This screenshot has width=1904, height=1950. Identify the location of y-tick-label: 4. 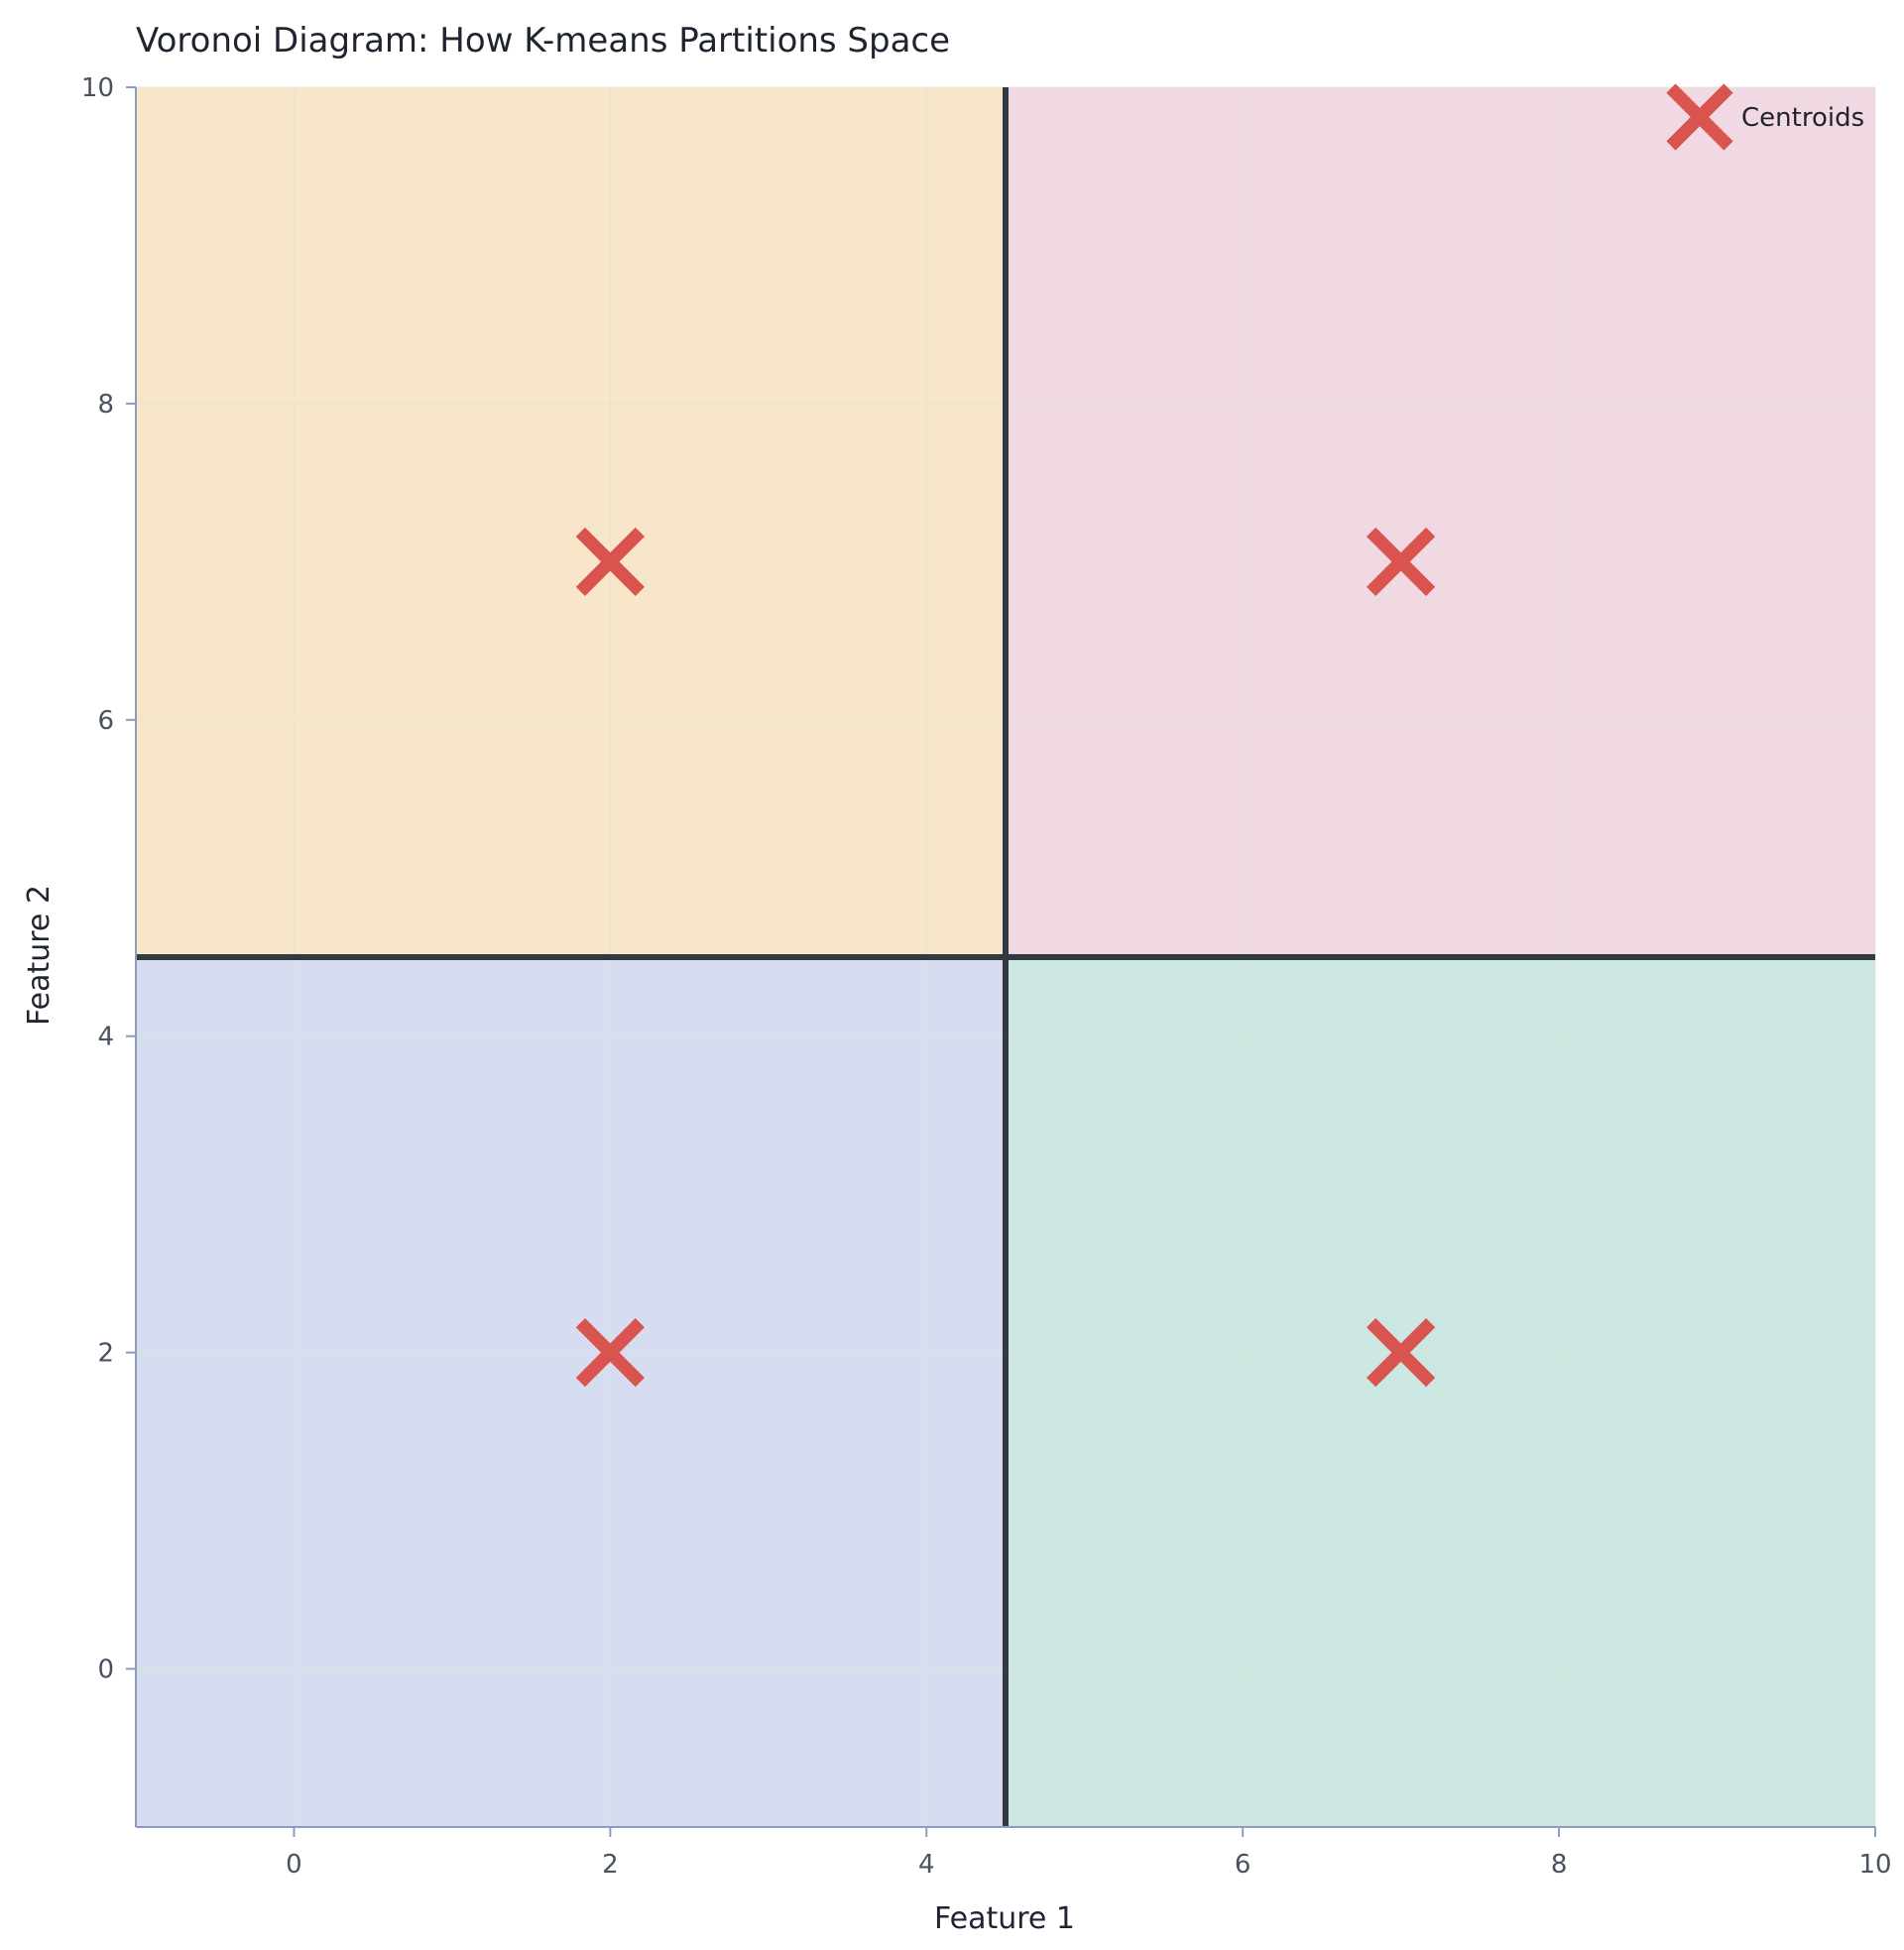
(105, 1037).